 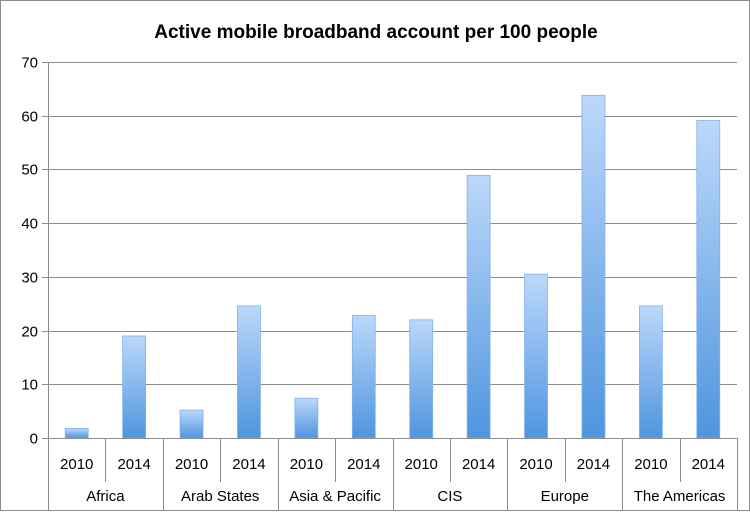 What do you see at coordinates (650, 372) in the screenshot?
I see `bar-the-americas-2010` at bounding box center [650, 372].